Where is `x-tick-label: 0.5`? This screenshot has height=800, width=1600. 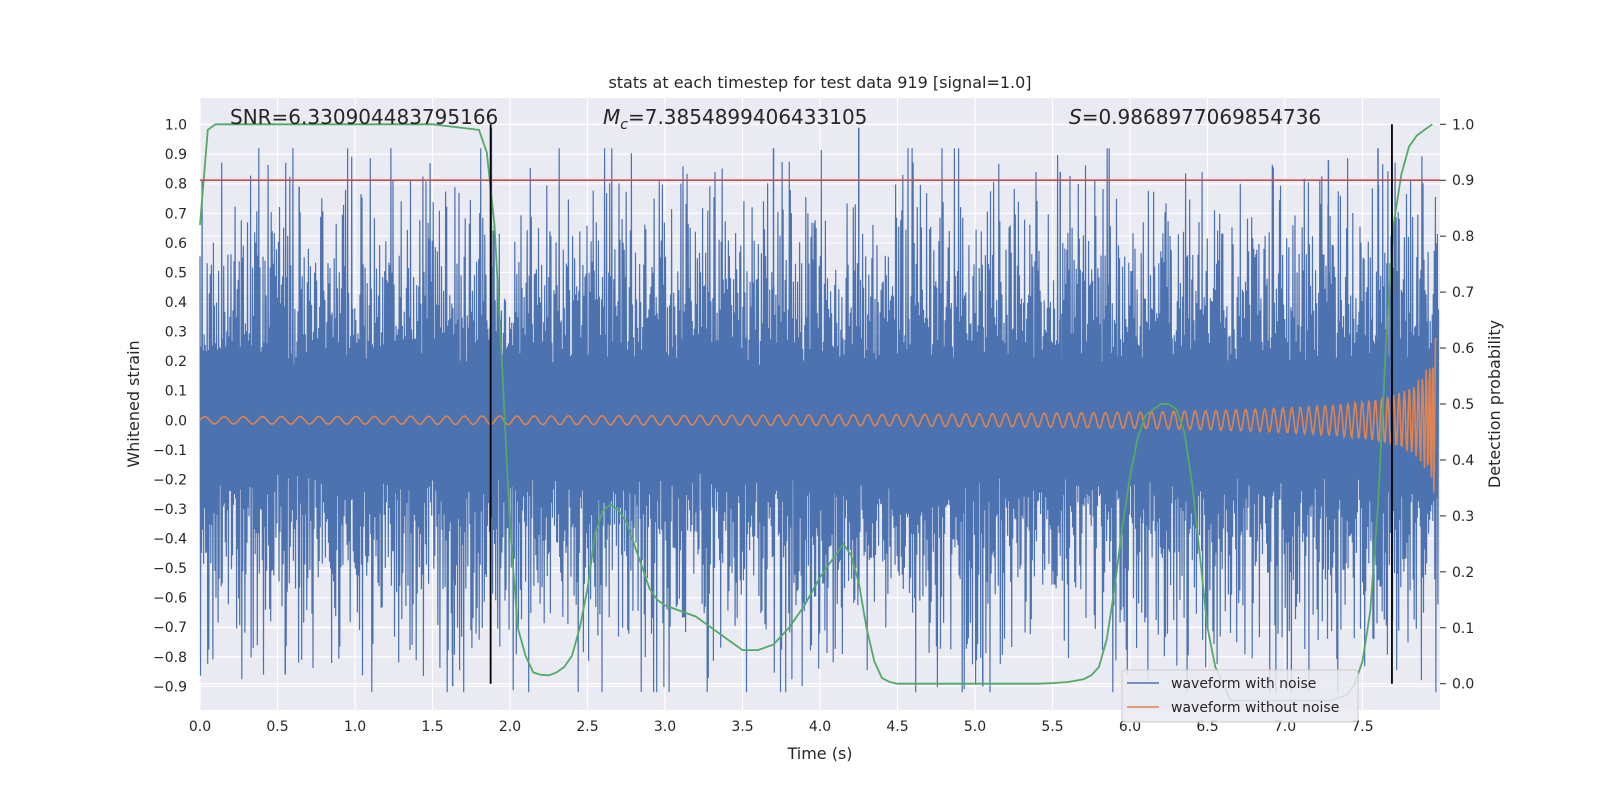
x-tick-label: 0.5 is located at coordinates (277, 727).